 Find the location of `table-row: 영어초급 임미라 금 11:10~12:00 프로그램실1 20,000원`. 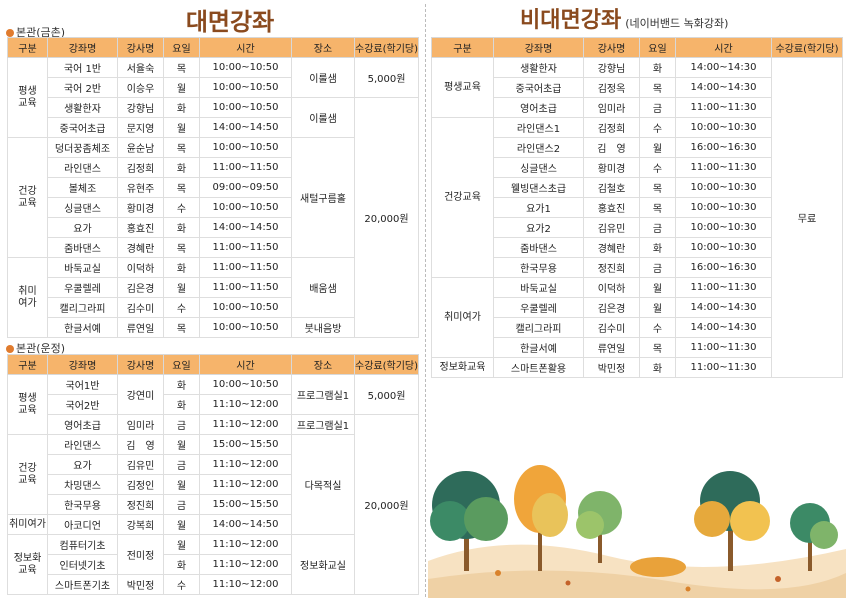

table-row: 영어초급 임미라 금 11:10~12:00 프로그램실1 20,000원 is located at coordinates (213, 504).